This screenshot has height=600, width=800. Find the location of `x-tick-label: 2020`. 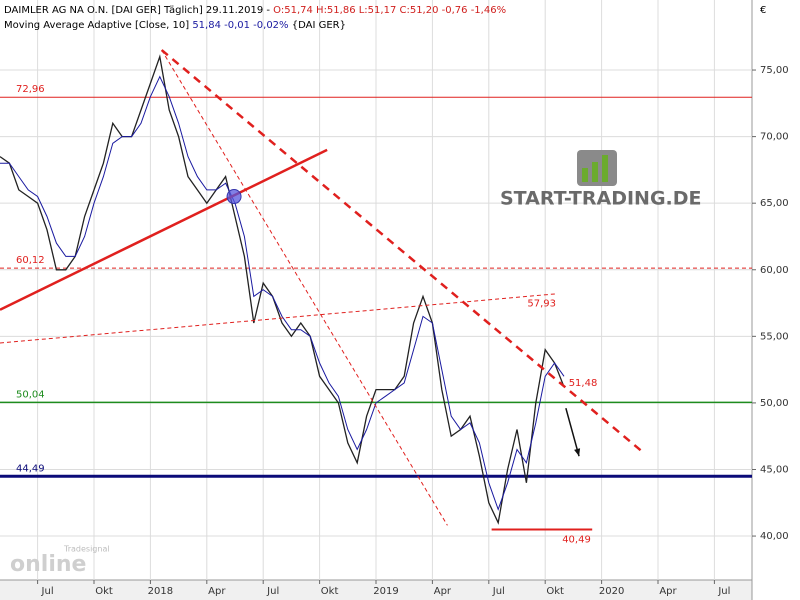

x-tick-label: 2020 is located at coordinates (611, 591).